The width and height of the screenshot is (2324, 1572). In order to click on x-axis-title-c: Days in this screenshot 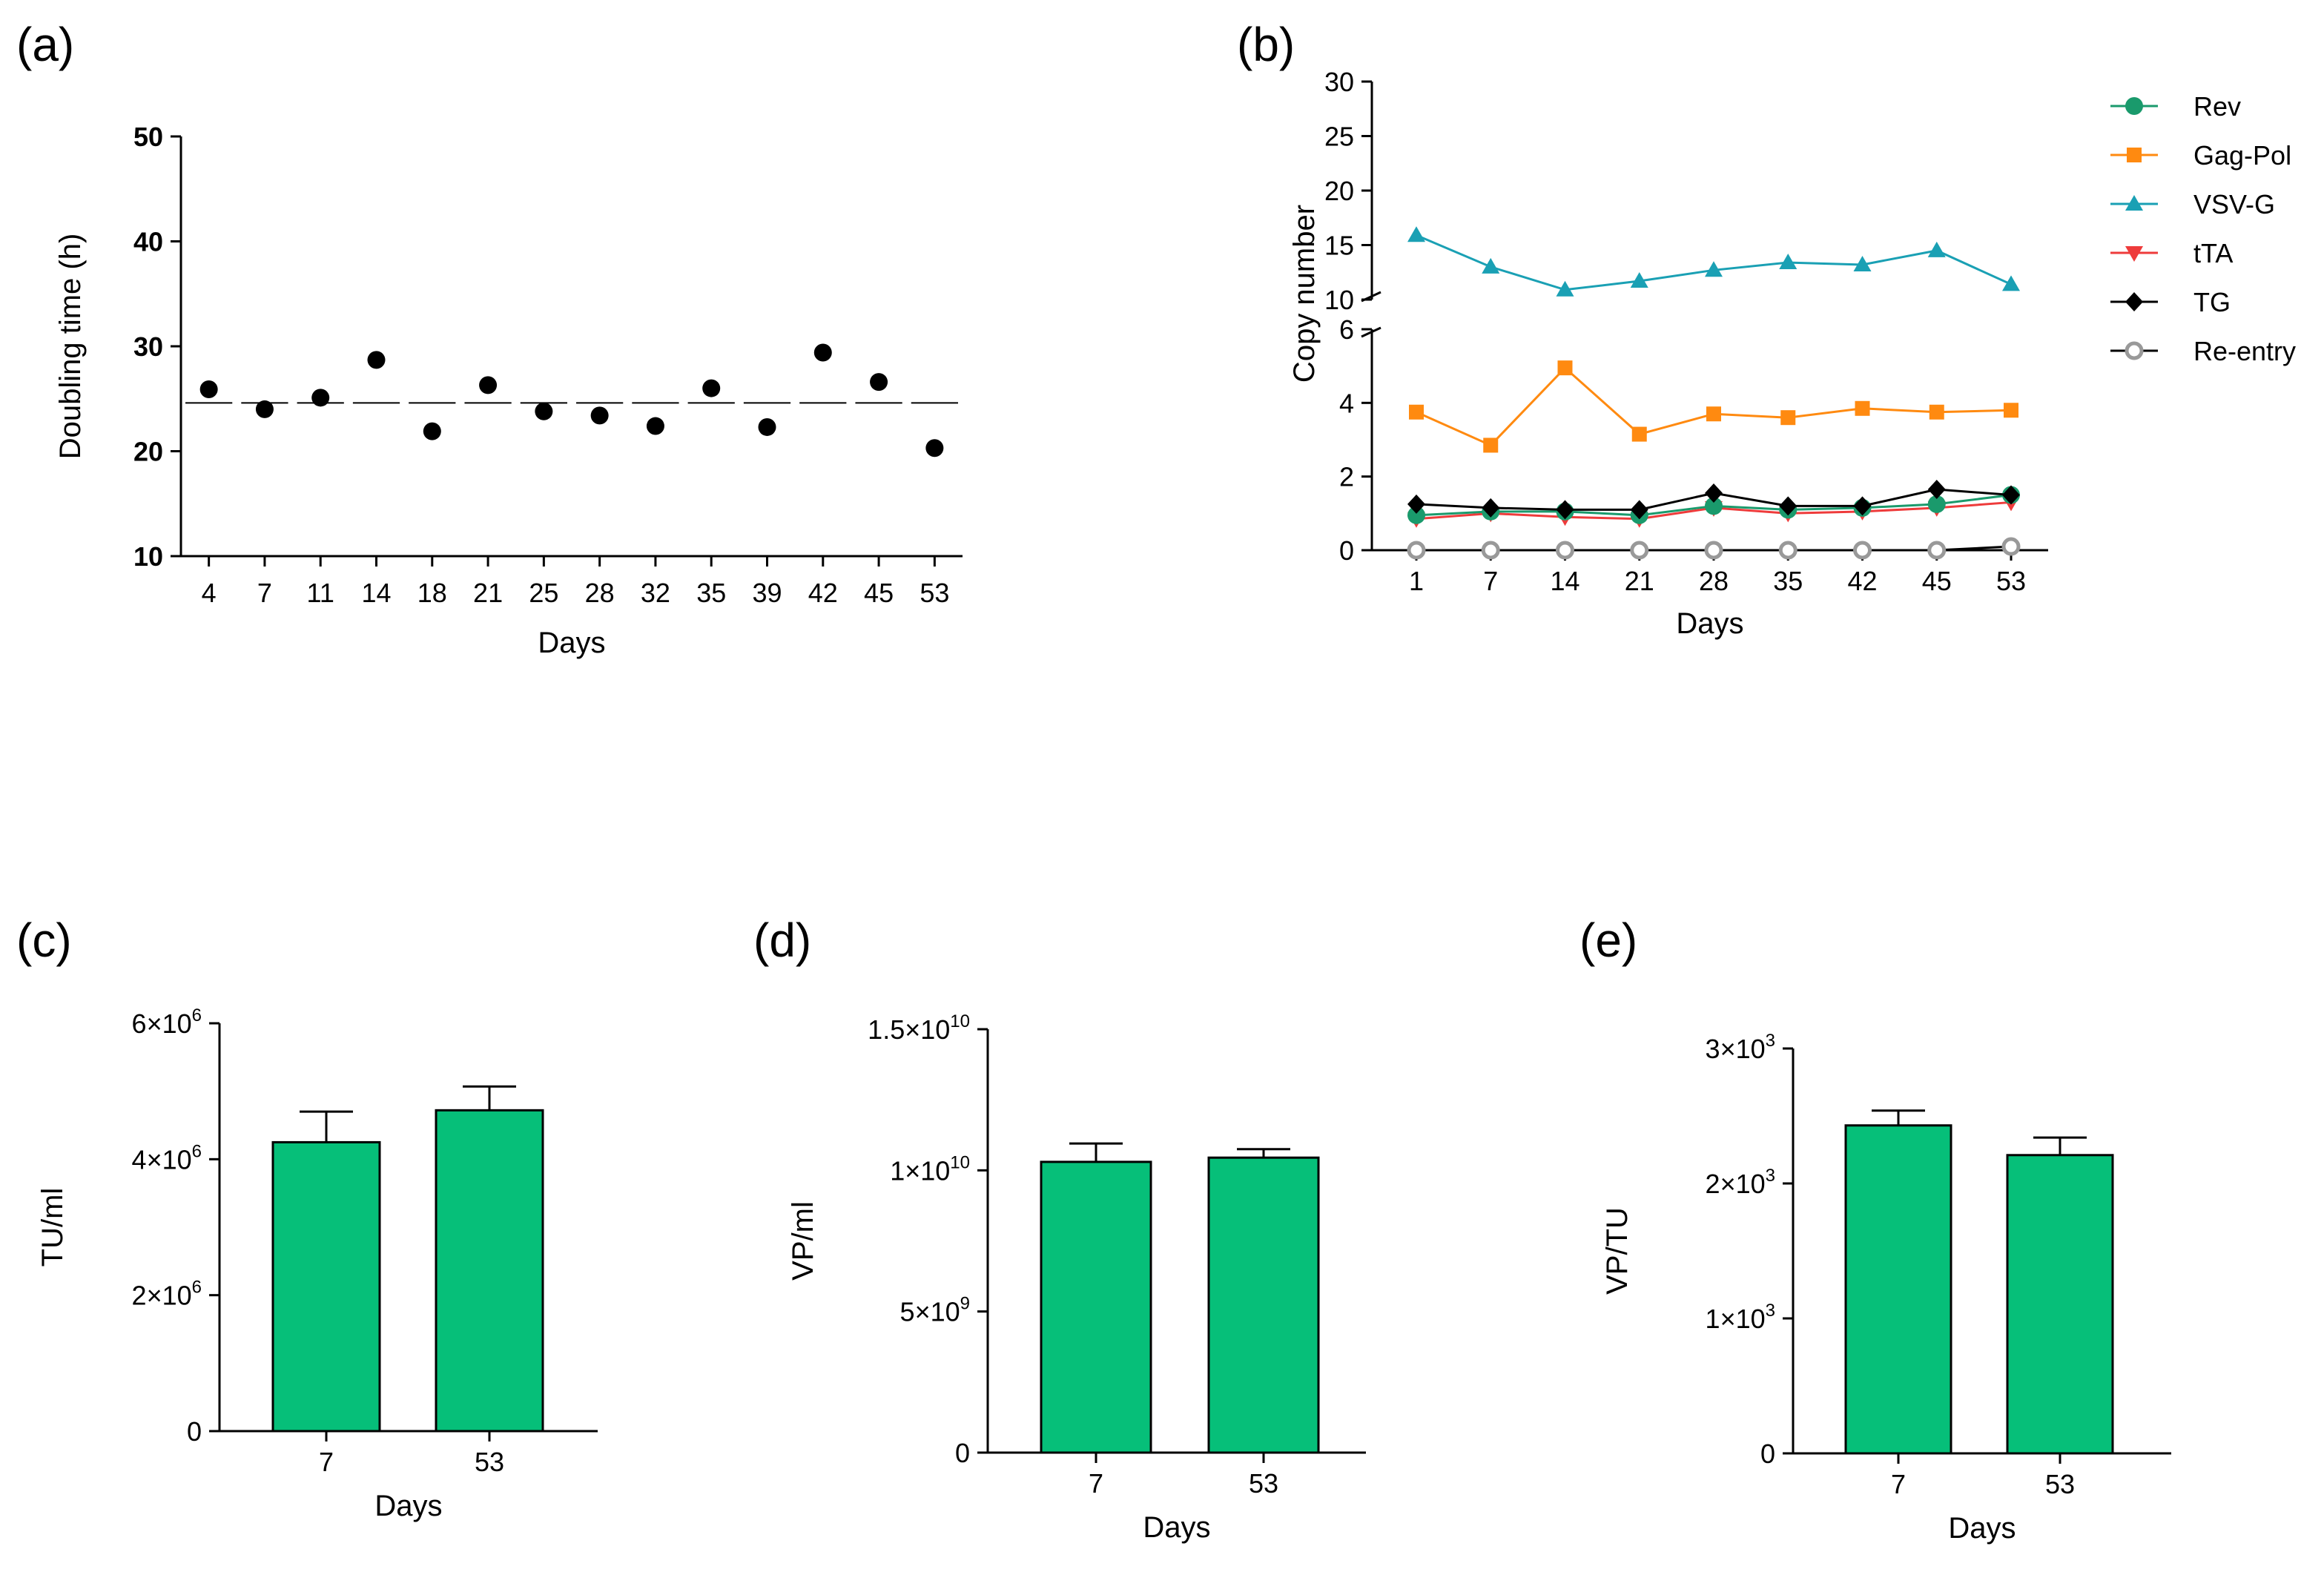, I will do `click(408, 1506)`.